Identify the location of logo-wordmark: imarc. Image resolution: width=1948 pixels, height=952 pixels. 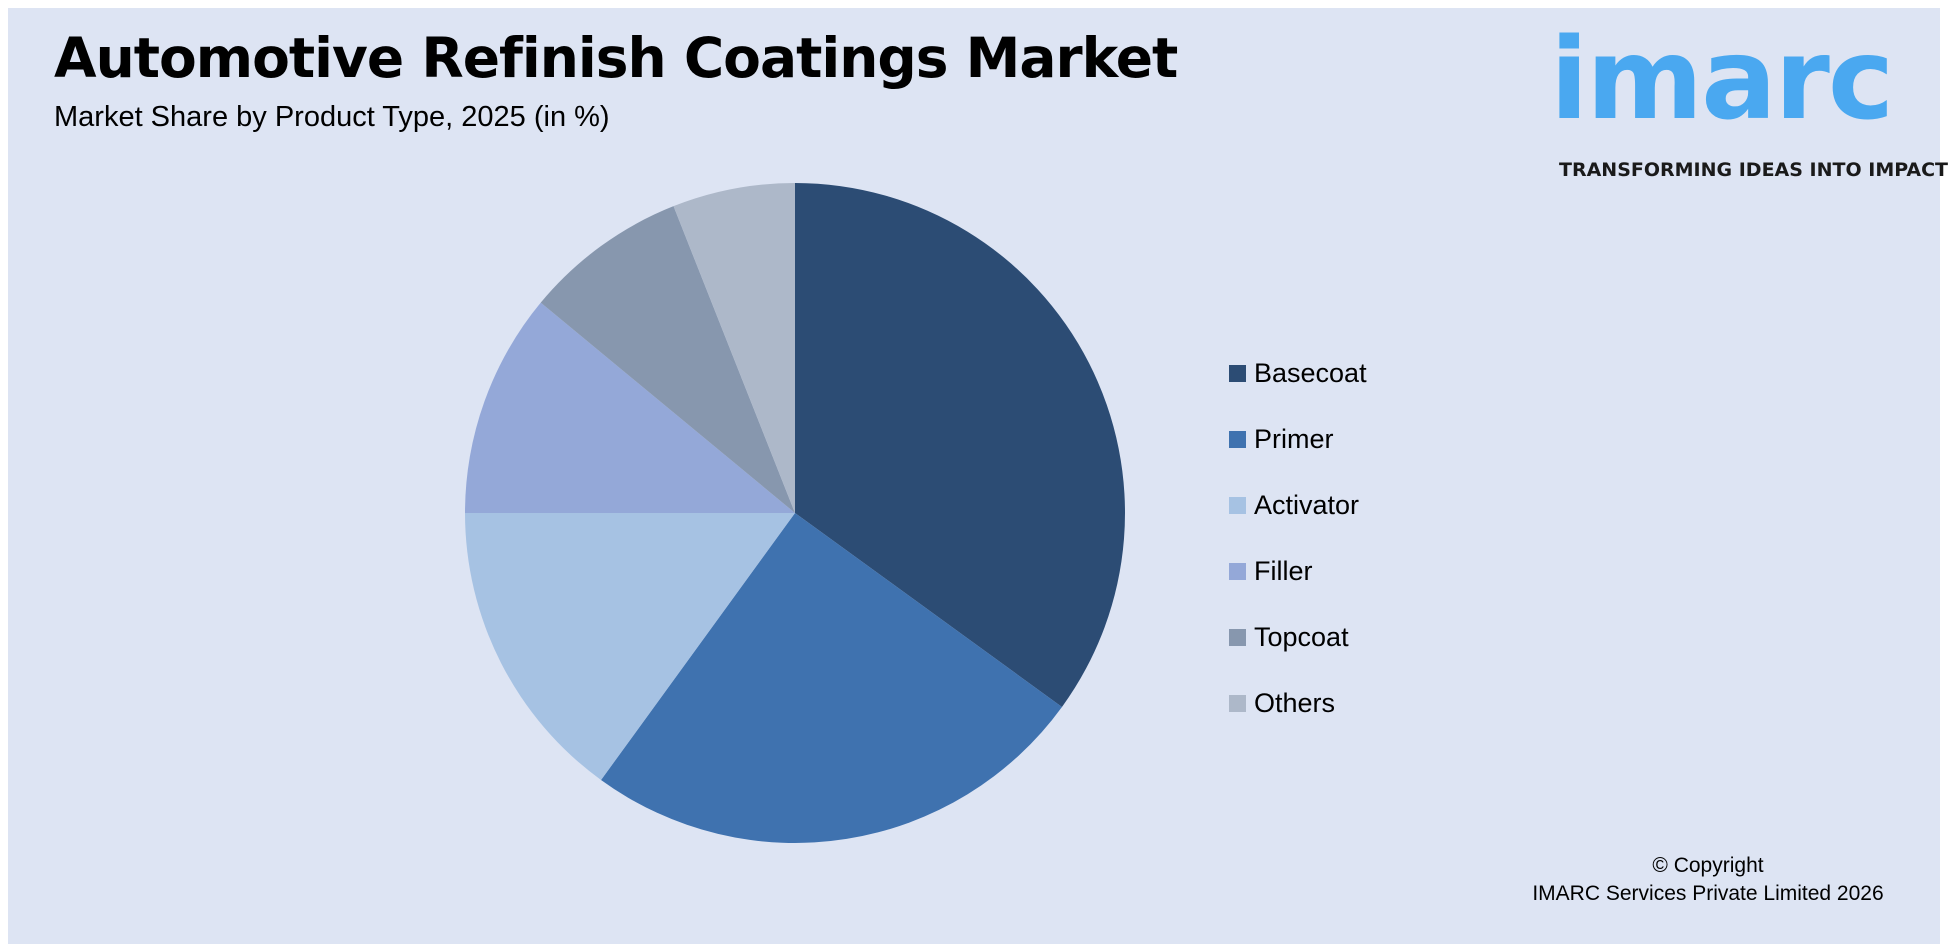
(1722, 80).